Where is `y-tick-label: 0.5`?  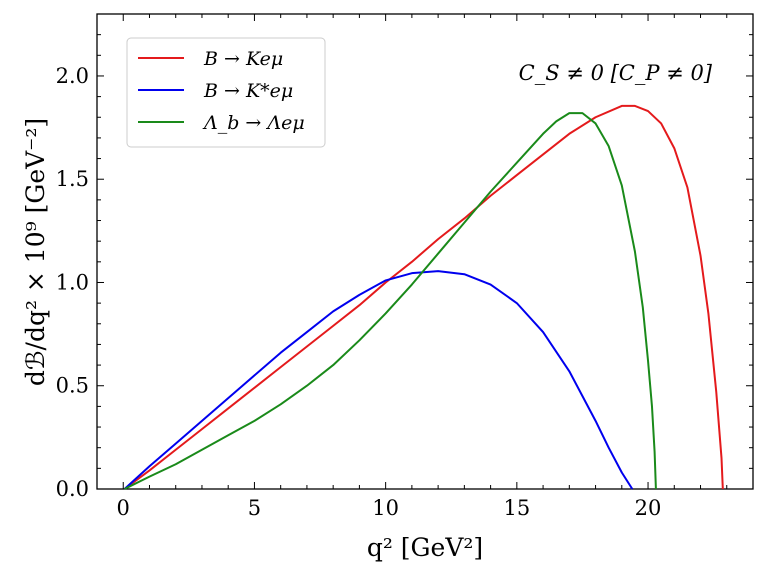
y-tick-label: 0.5 is located at coordinates (72, 386).